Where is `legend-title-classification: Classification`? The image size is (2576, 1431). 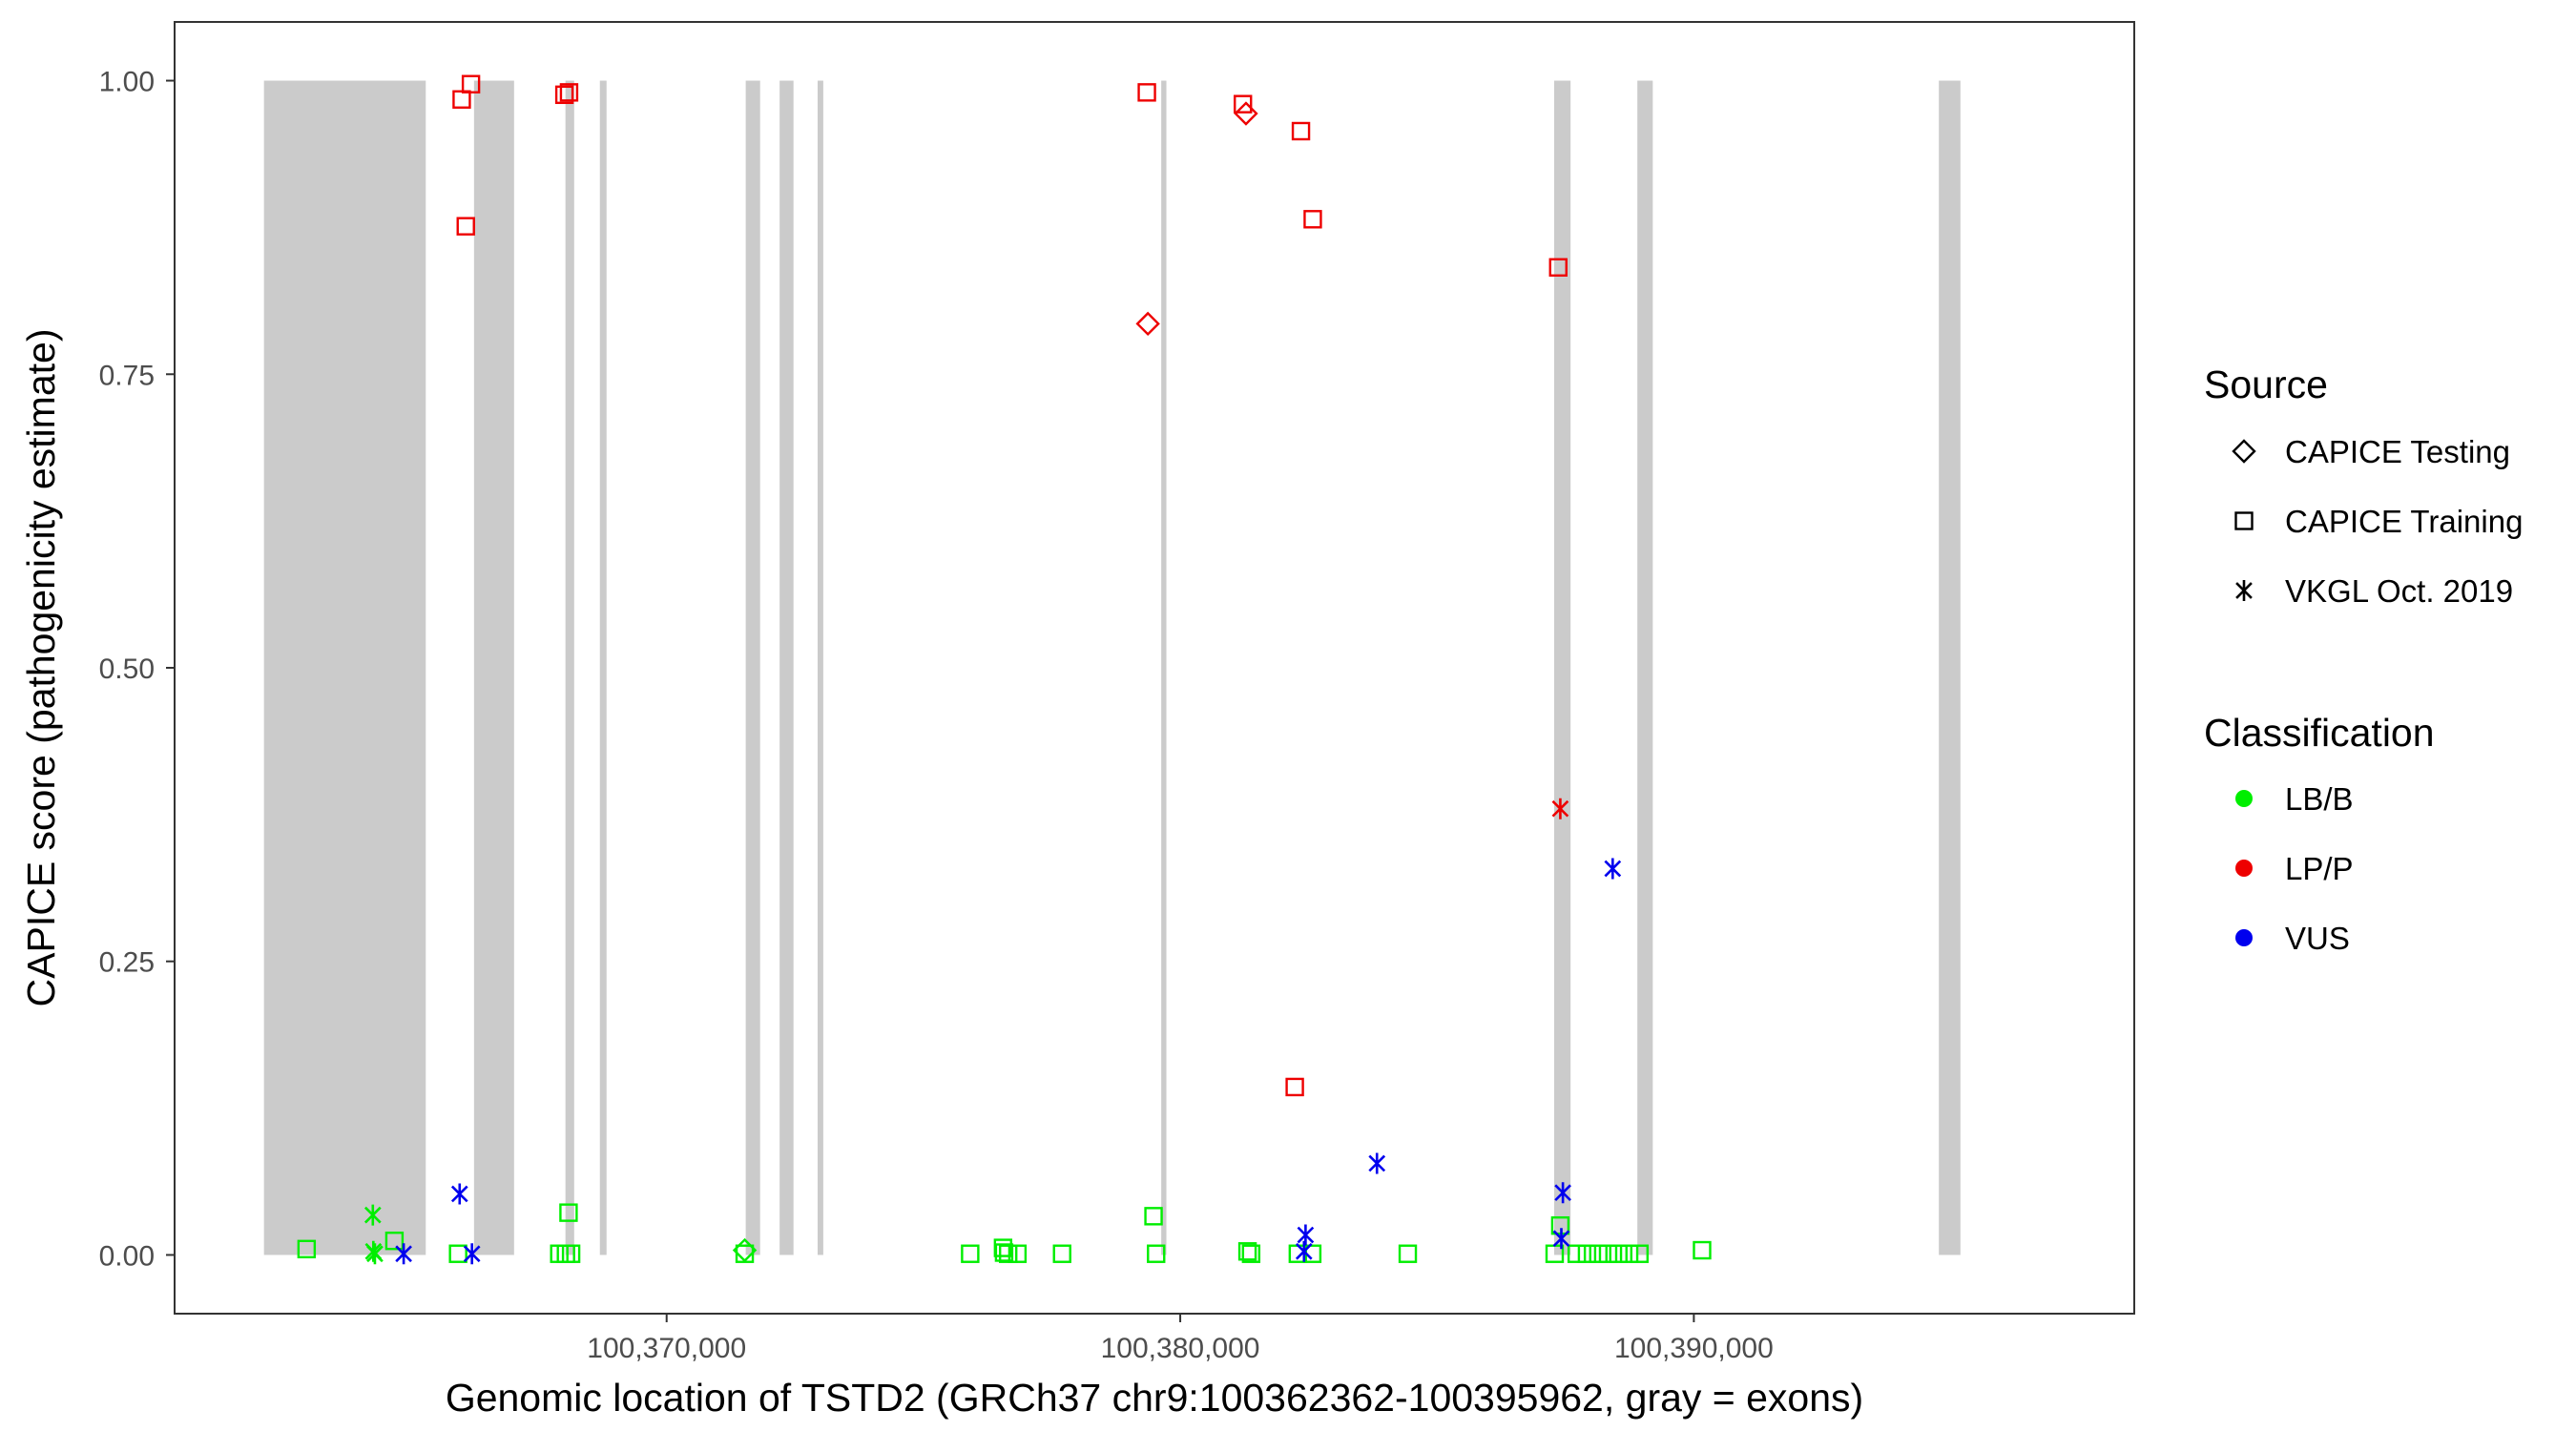 legend-title-classification: Classification is located at coordinates (2319, 733).